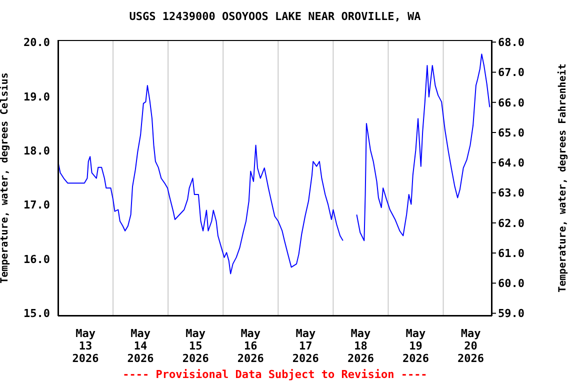  I want to click on x-tick-label: May 18 2026, so click(360, 346).